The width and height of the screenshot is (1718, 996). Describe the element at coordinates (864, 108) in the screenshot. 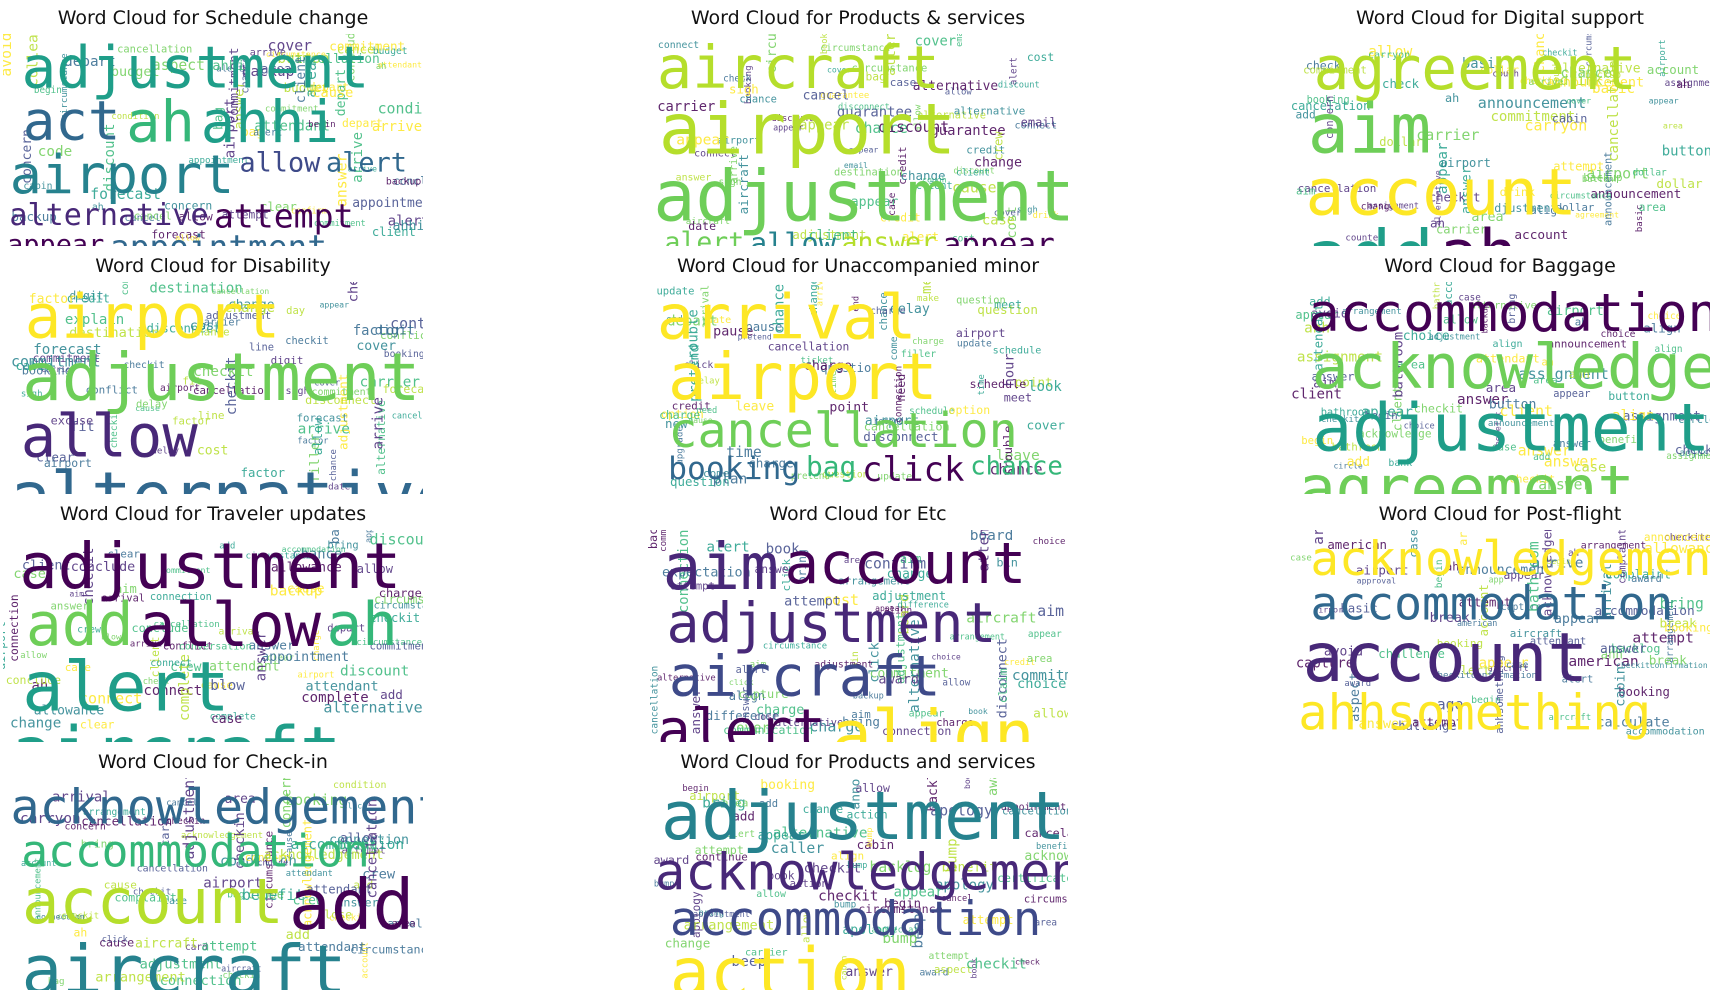

I see `cloud-word: disconnect` at that location.